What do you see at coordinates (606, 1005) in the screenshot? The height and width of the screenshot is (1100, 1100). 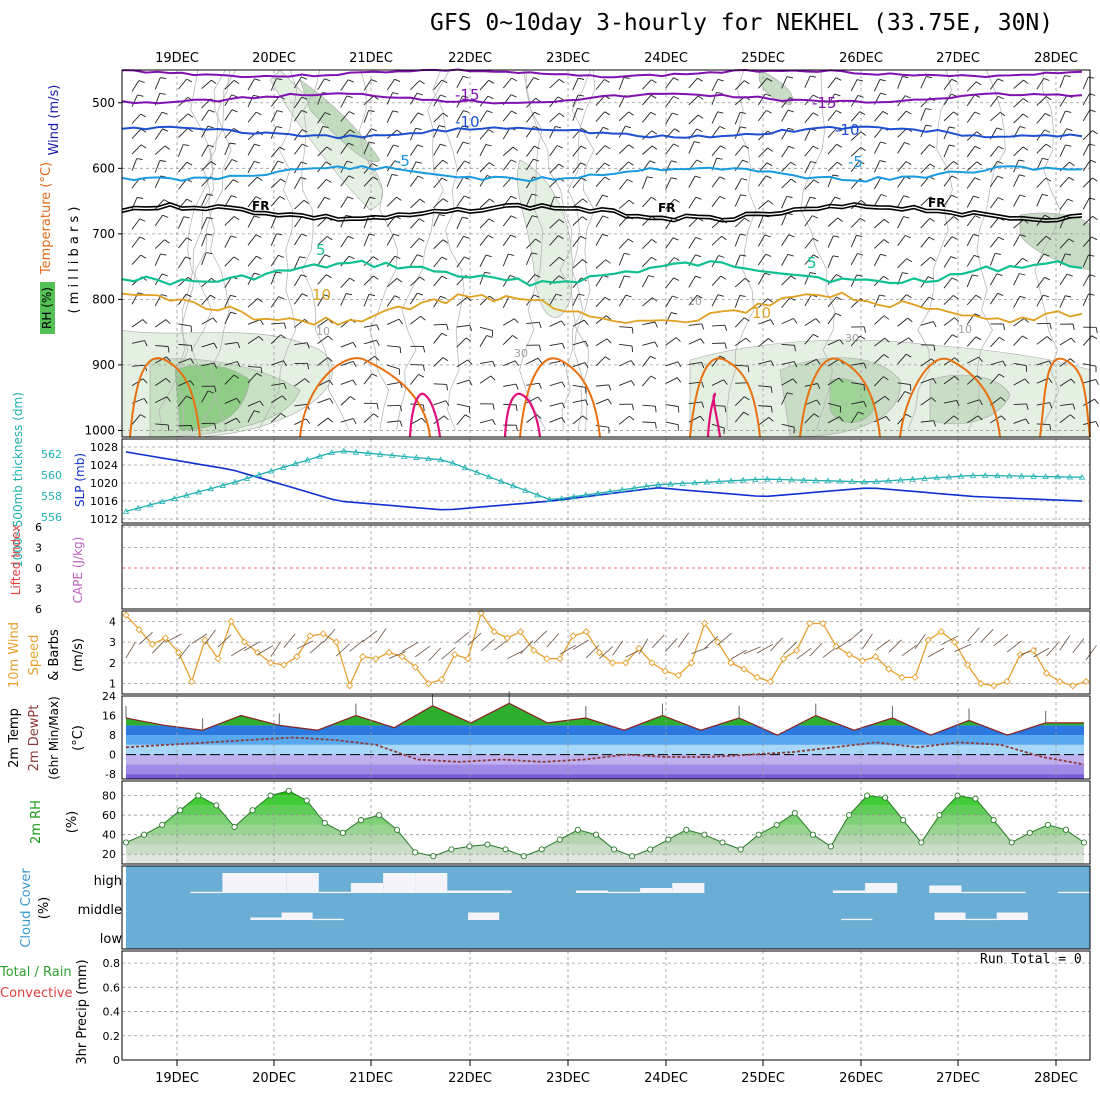 I see `panel-border` at bounding box center [606, 1005].